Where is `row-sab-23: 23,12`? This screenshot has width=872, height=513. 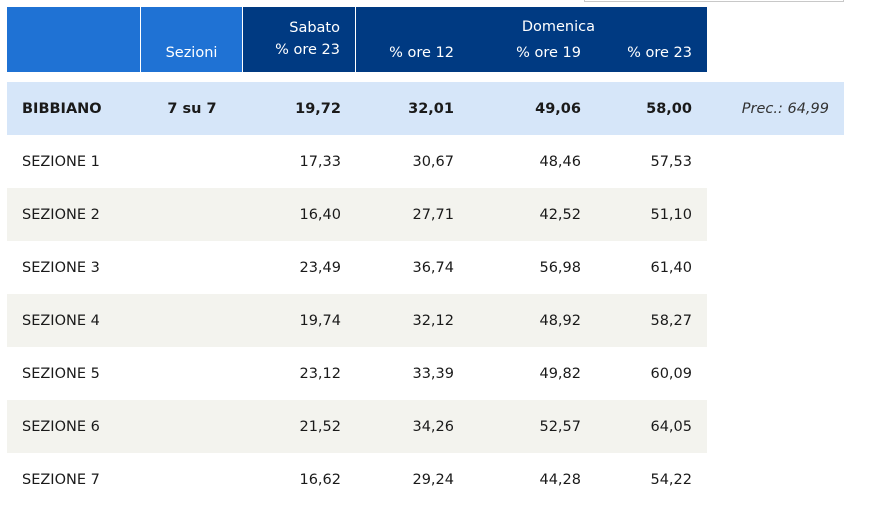 row-sab-23: 23,12 is located at coordinates (320, 373).